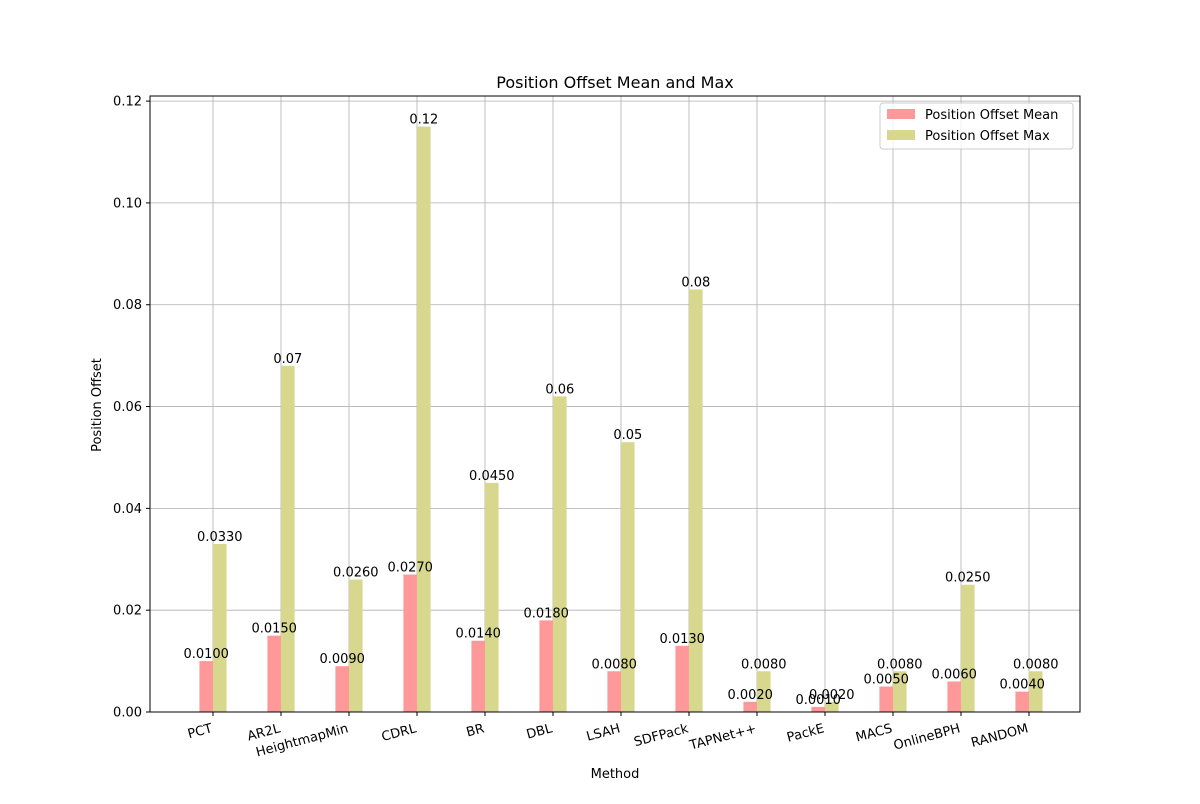  What do you see at coordinates (750, 695) in the screenshot?
I see `data-label-mean: 0.0020` at bounding box center [750, 695].